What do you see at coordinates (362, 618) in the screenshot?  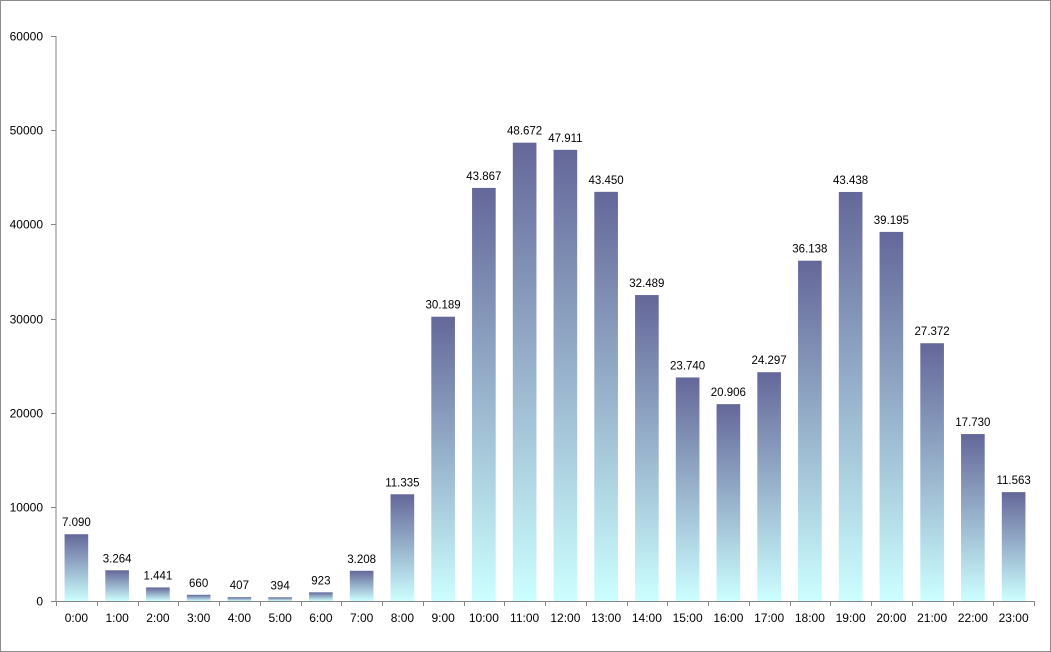 I see `x-tick-label: 7:00` at bounding box center [362, 618].